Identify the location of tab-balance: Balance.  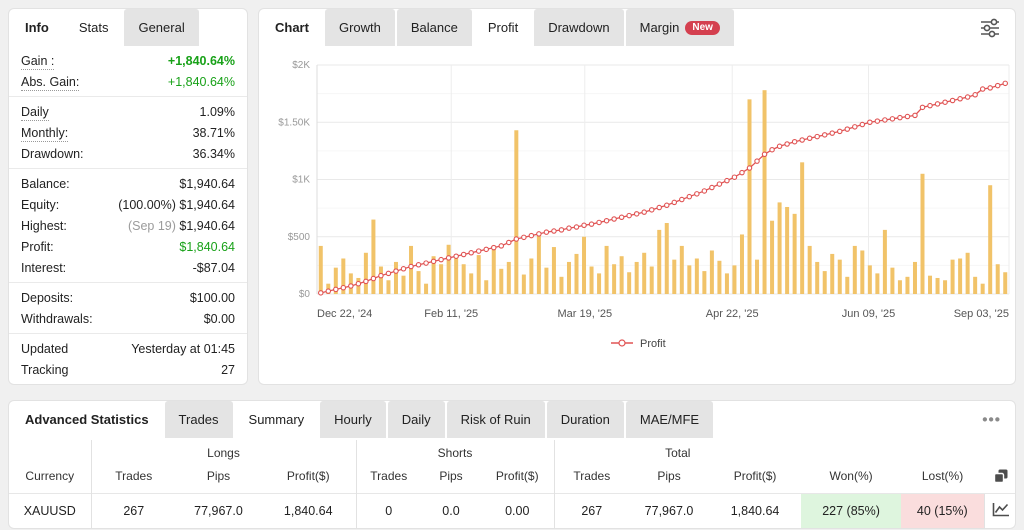
(434, 27).